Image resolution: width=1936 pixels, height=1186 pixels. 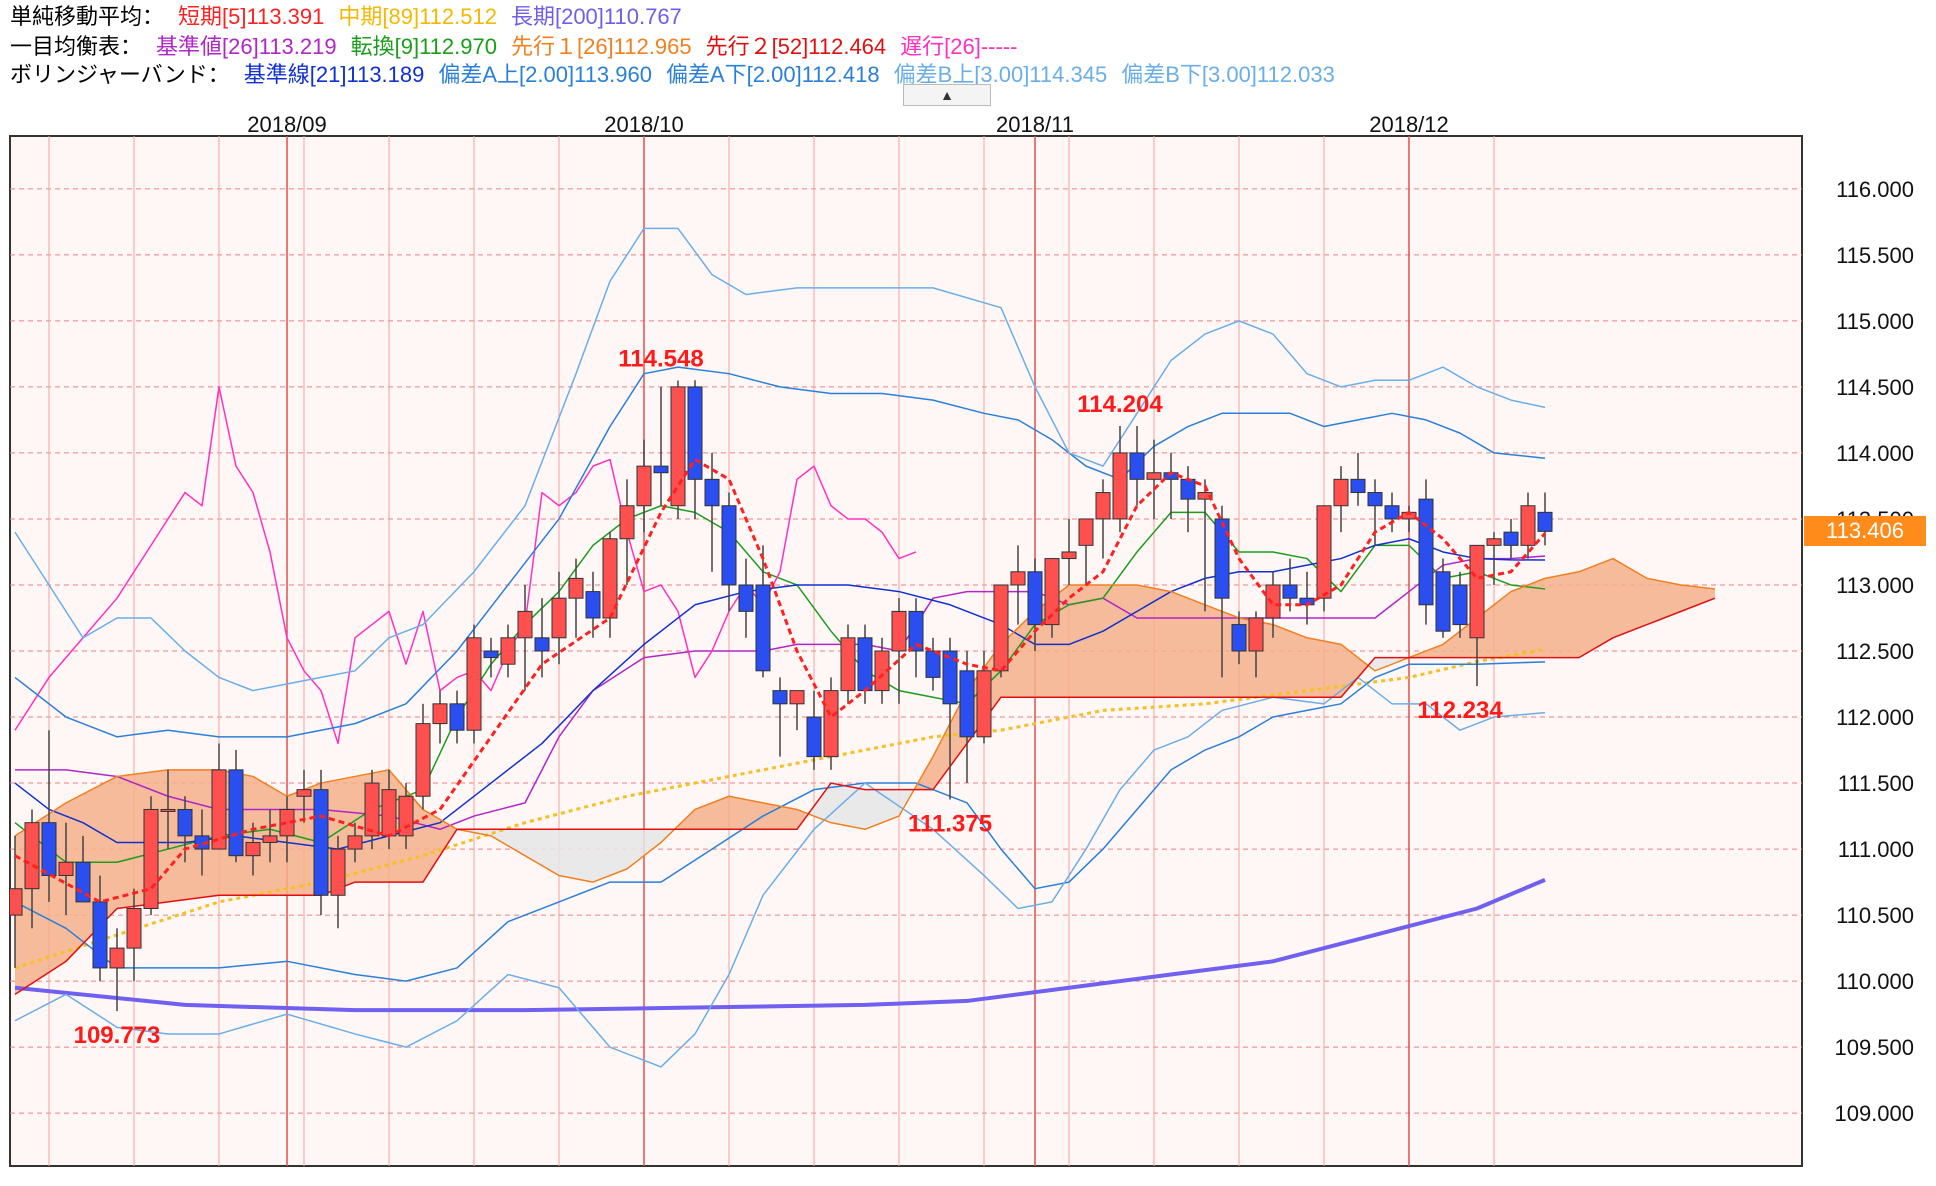 I want to click on chevron-up-icon: ▲, so click(x=947, y=95).